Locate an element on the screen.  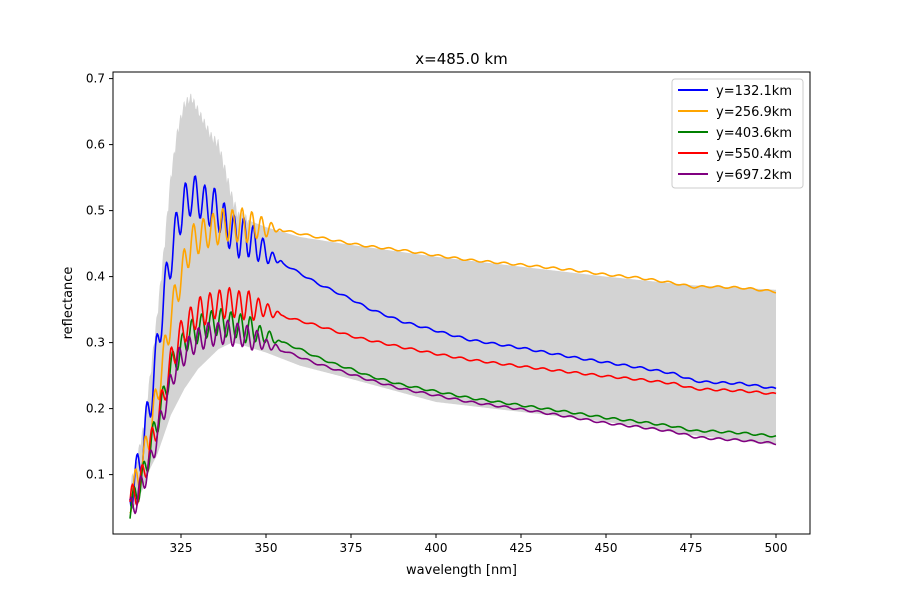
x-axis-label: wavelength [nm] is located at coordinates (461, 570).